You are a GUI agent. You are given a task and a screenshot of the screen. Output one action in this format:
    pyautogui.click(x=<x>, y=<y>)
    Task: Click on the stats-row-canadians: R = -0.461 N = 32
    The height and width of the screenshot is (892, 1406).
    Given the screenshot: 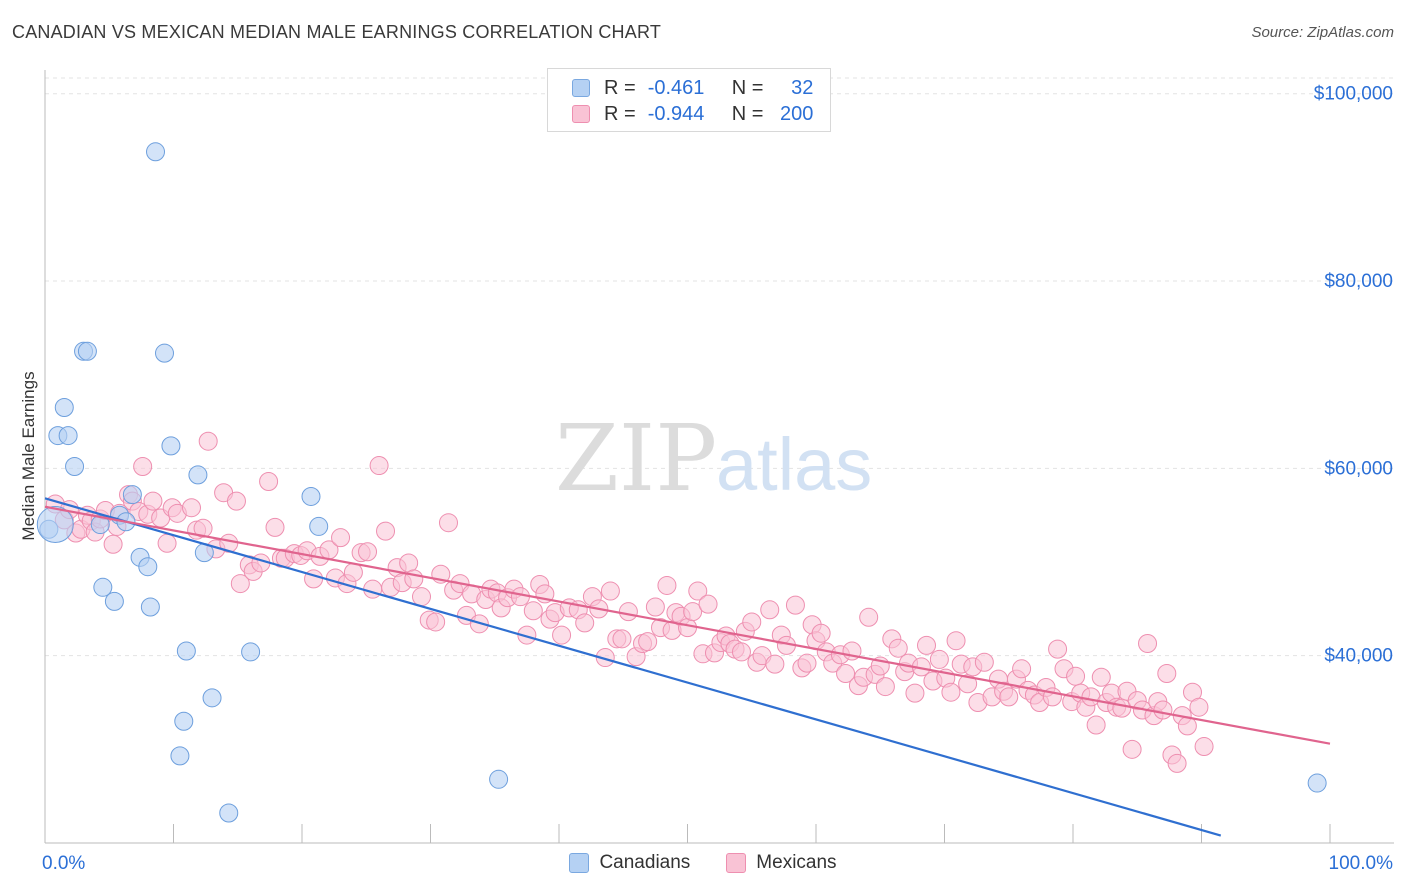 What is the action you would take?
    pyautogui.click(x=692, y=88)
    